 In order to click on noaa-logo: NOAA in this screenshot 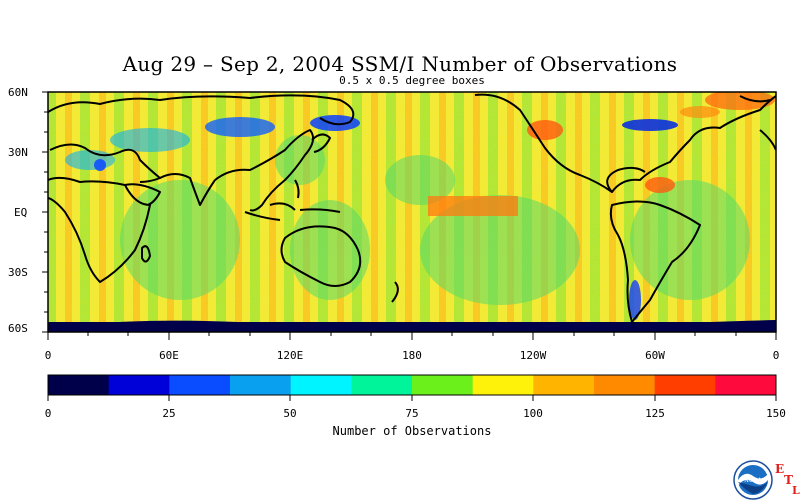, I will do `click(753, 480)`.